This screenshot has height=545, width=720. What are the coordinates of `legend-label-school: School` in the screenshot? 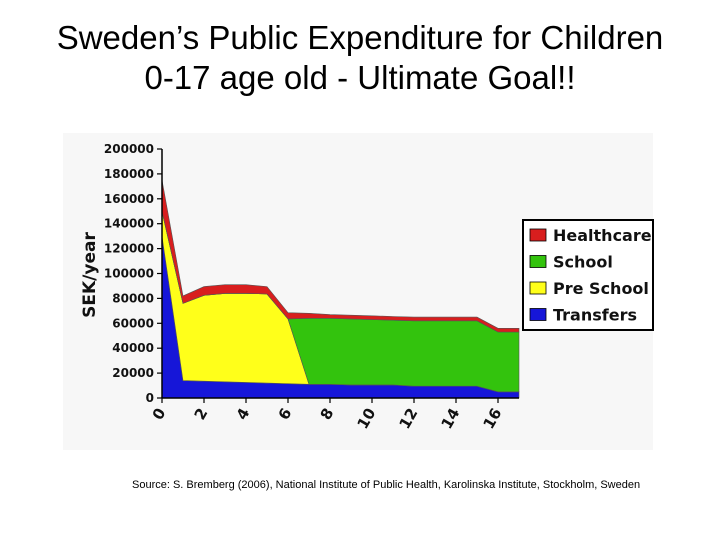 It's located at (583, 262).